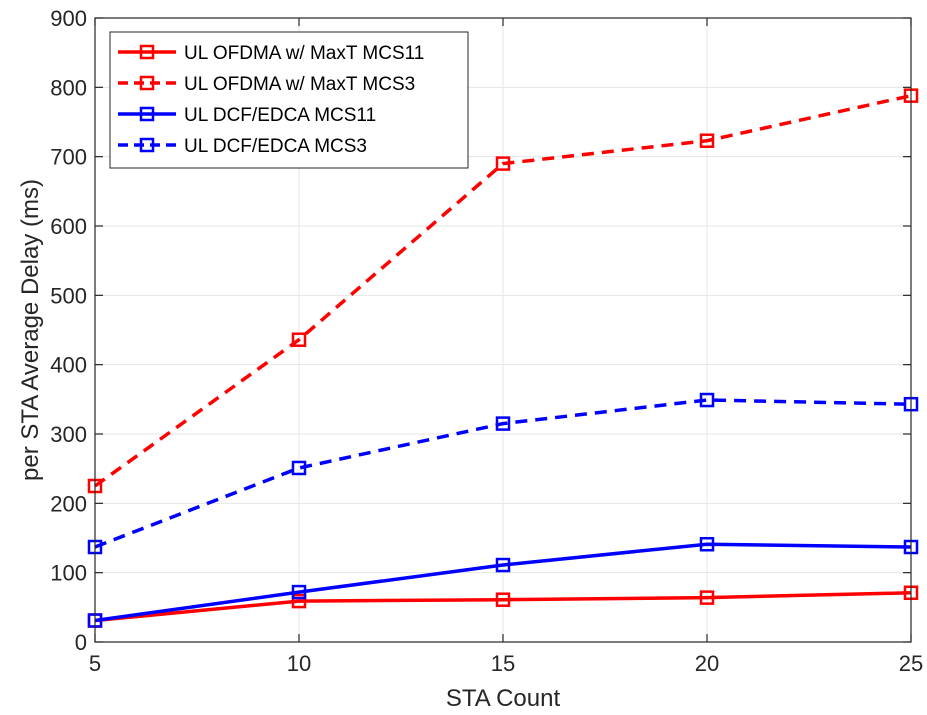  I want to click on legend-label: UL OFDMA w/ MaxT MCS11, so click(304, 53).